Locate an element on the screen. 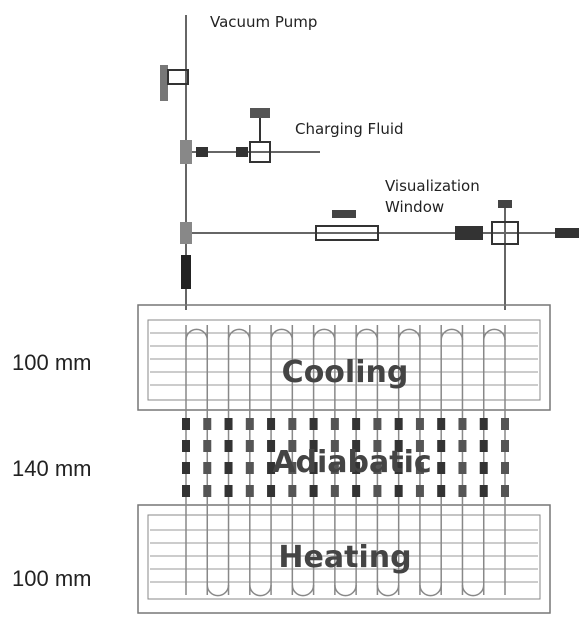  section-label: Heating is located at coordinates (344, 557).